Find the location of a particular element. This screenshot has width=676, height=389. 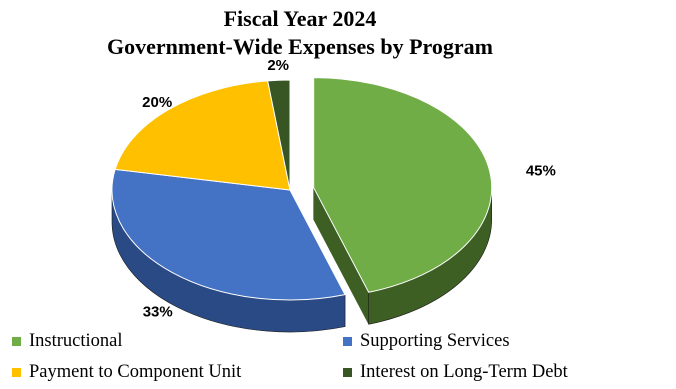

legend-swatch-supporting-services is located at coordinates (347, 341).